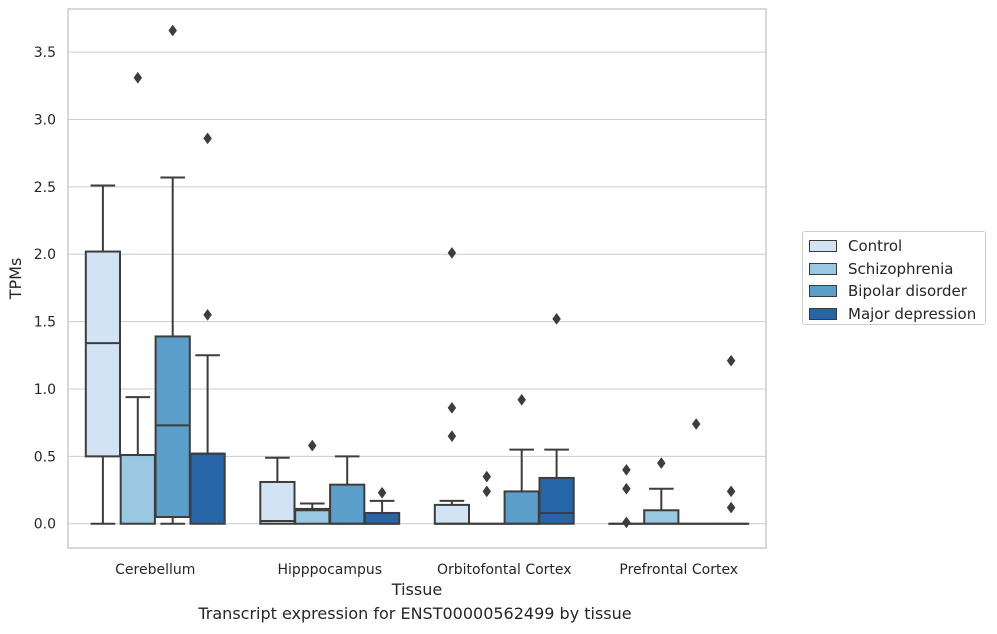 The height and width of the screenshot is (634, 997). Describe the element at coordinates (875, 246) in the screenshot. I see `legend-label: Control` at that location.